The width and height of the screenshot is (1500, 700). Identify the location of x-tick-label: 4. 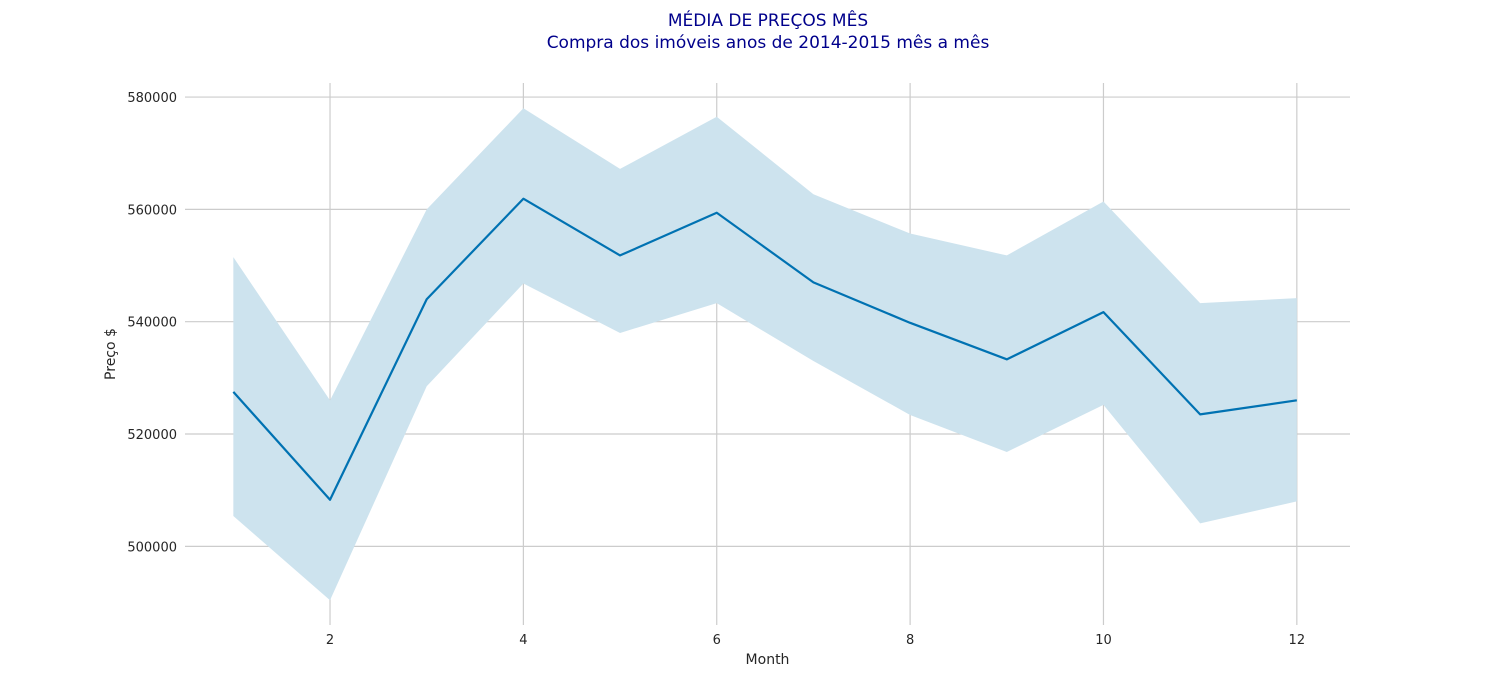
(523, 640).